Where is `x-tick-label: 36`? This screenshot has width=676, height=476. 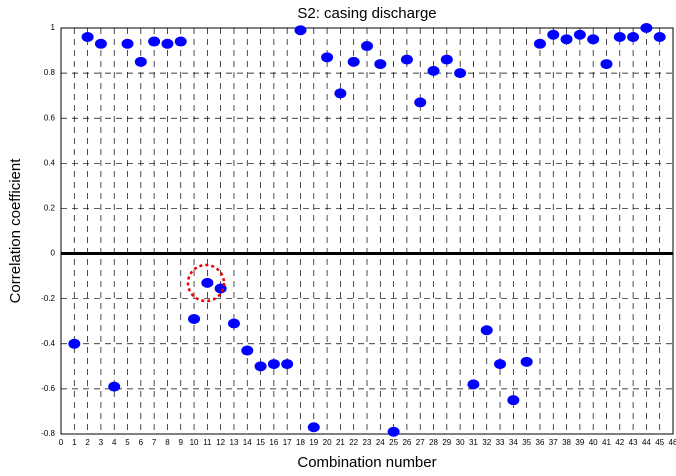 x-tick-label: 36 is located at coordinates (540, 442).